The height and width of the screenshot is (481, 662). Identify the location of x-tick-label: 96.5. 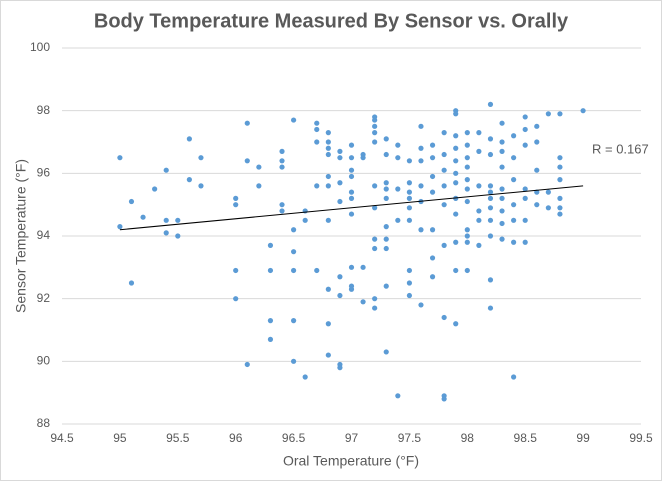
(294, 438).